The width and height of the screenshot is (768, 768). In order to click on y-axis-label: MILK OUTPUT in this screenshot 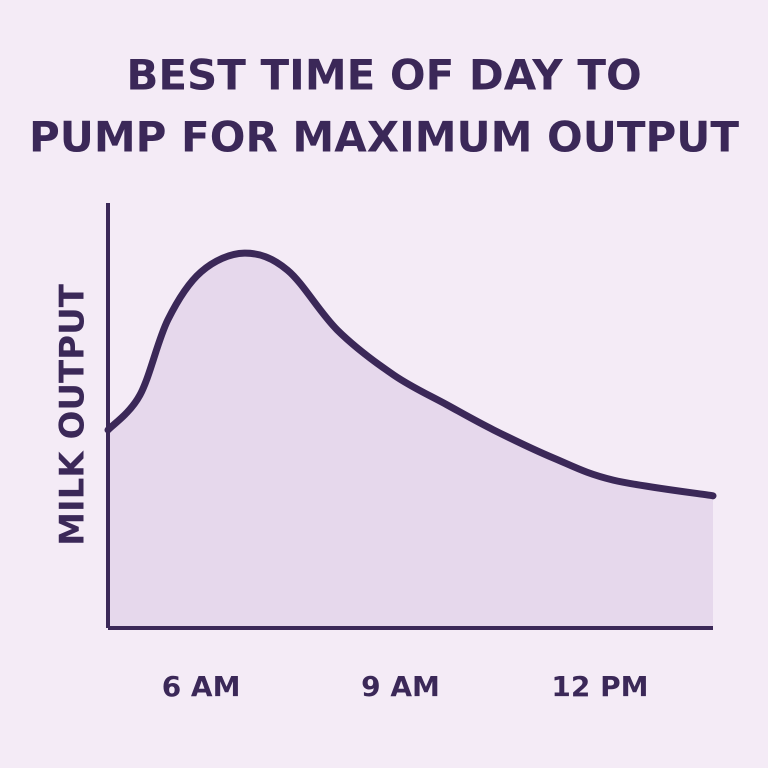, I will do `click(73, 414)`.